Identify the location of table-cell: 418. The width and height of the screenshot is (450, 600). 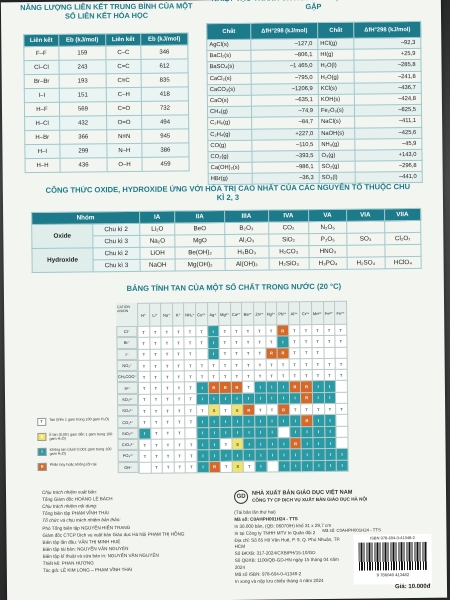
(165, 94).